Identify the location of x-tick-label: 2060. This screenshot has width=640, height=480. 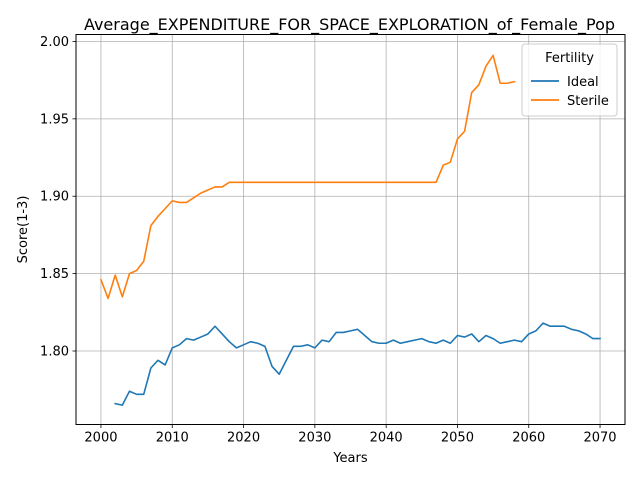
(528, 438).